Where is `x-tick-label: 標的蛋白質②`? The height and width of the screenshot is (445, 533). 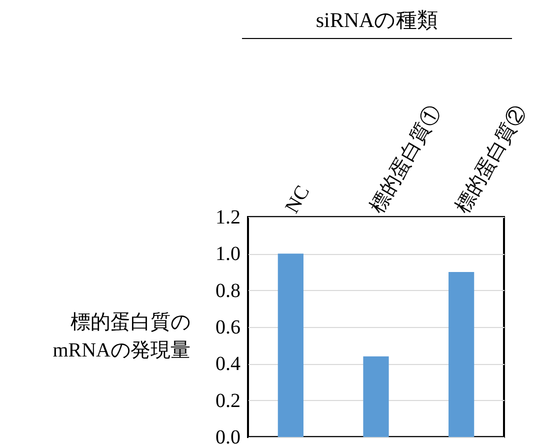
x-tick-label: 標的蛋白質② is located at coordinates (491, 159).